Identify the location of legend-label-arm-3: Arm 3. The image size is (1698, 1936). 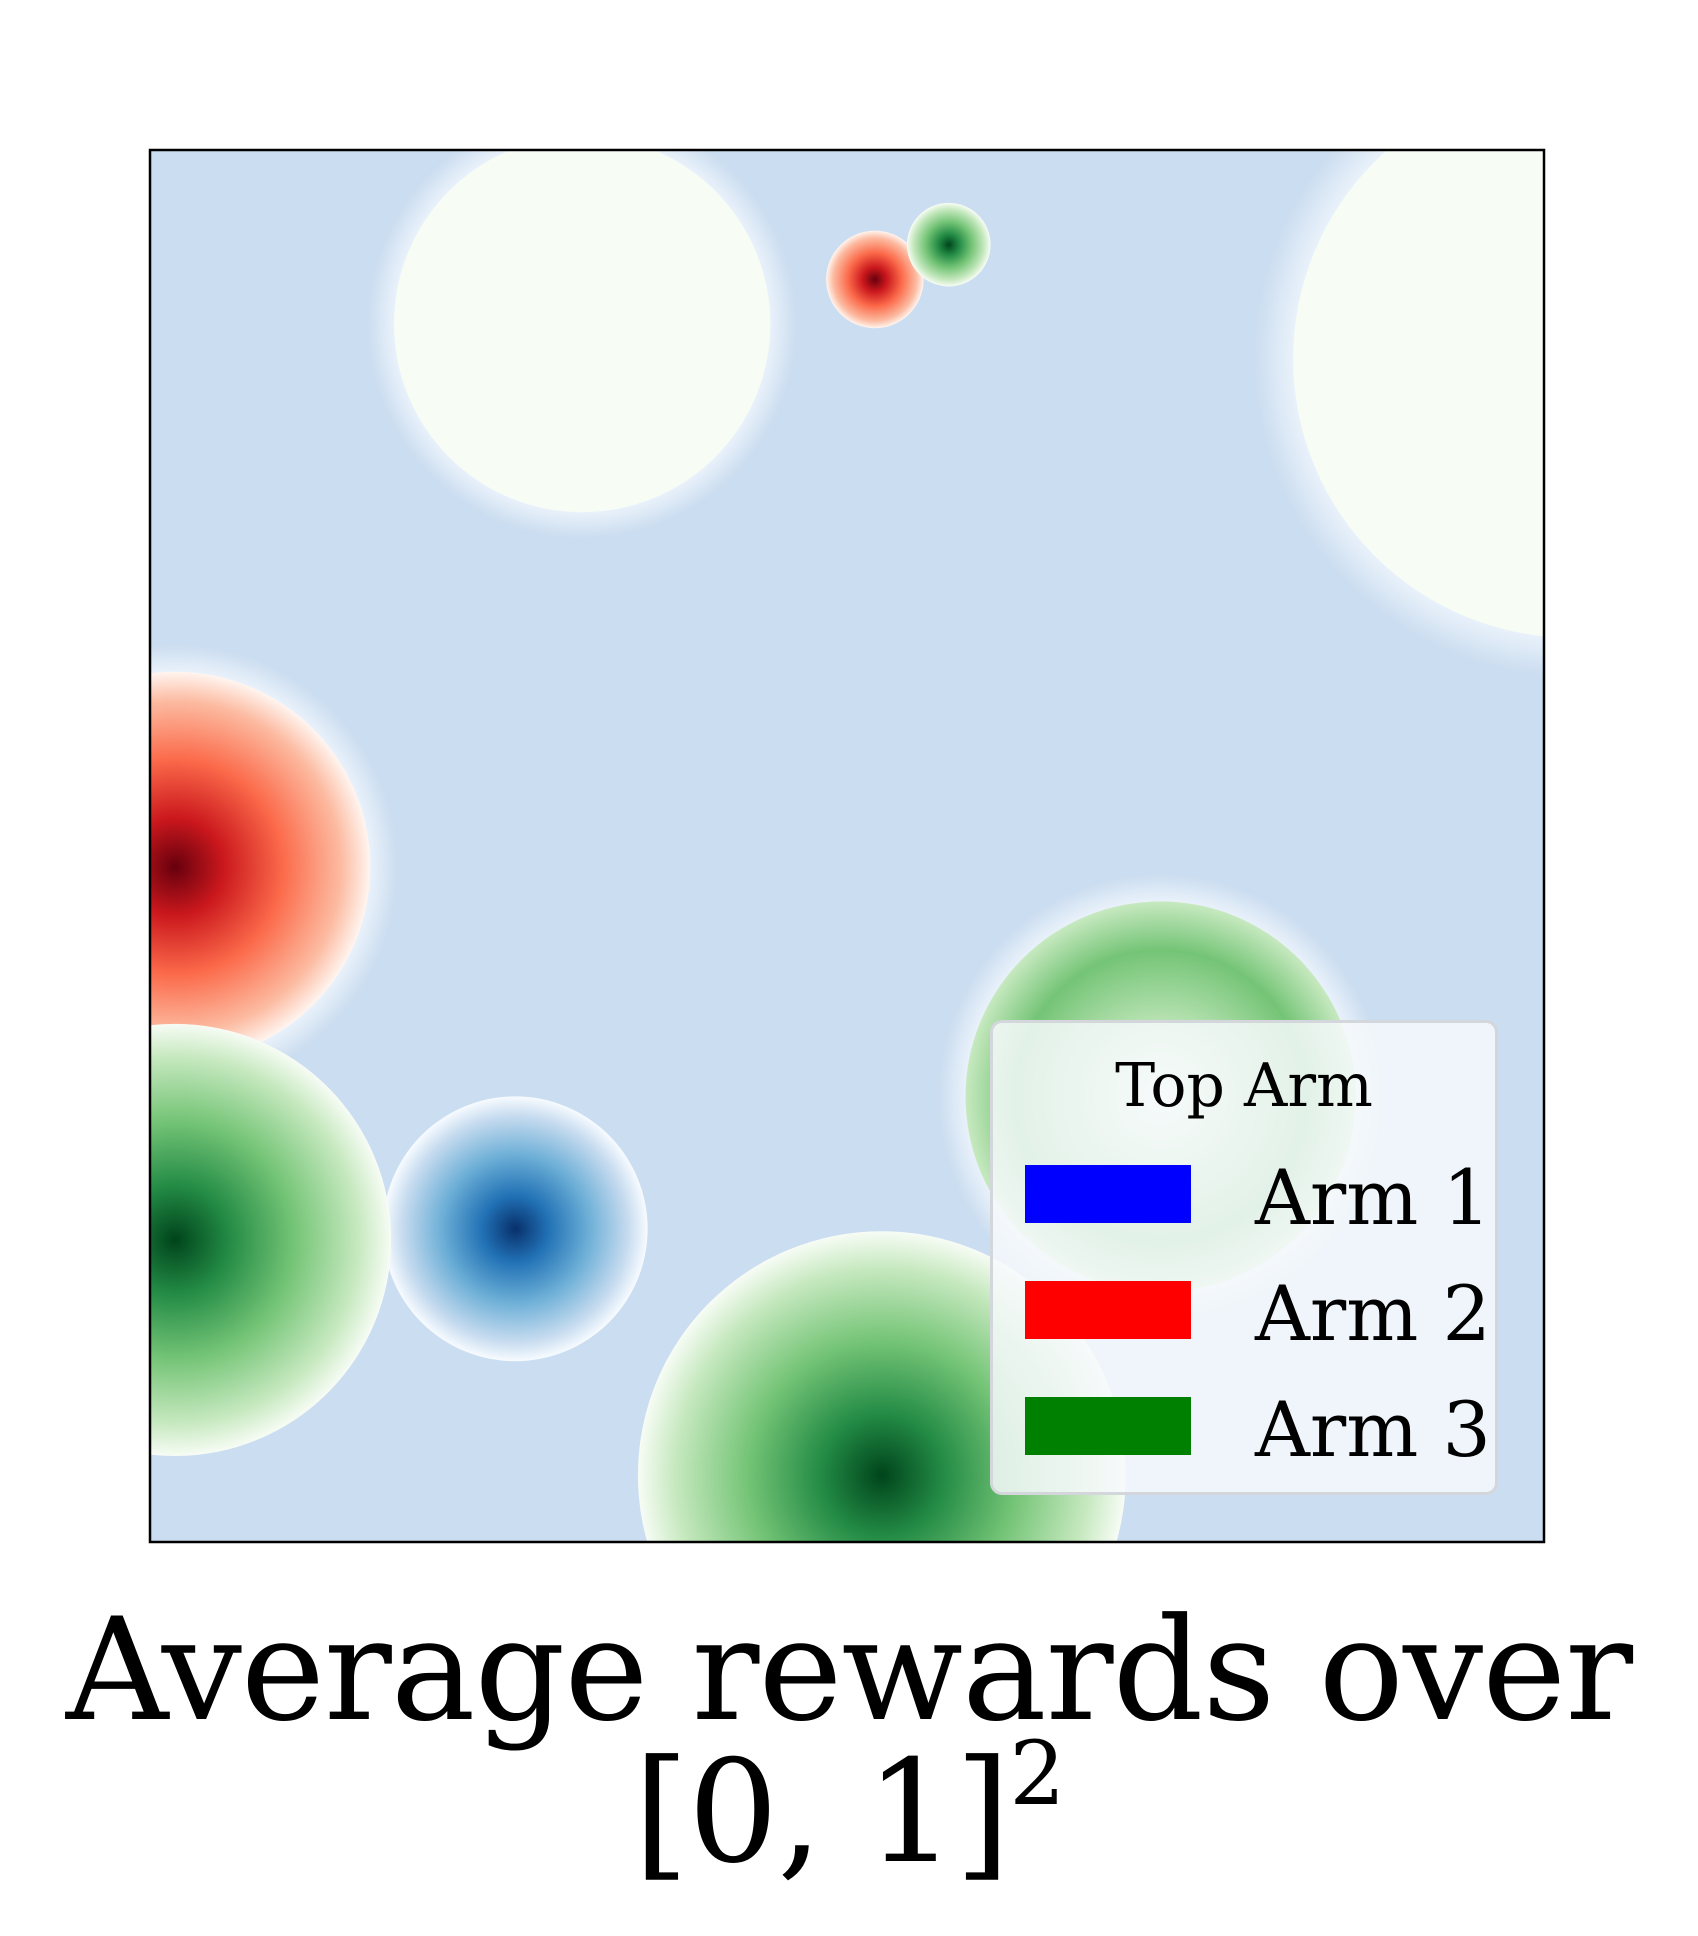
(1373, 1429).